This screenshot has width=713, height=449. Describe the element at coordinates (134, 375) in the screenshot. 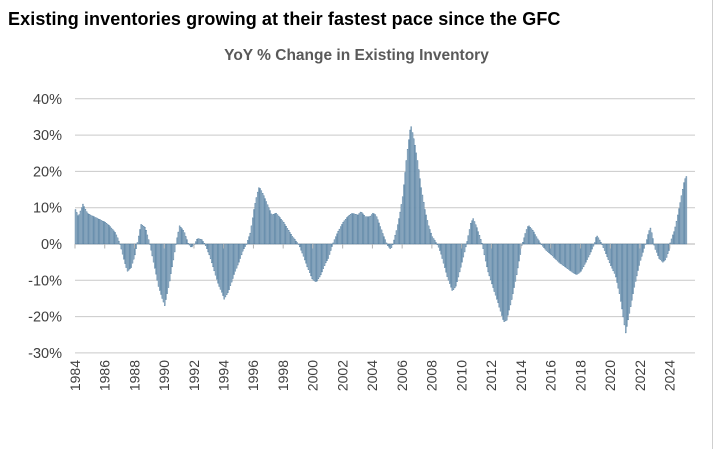

I see `x-tick-label: 1988` at that location.